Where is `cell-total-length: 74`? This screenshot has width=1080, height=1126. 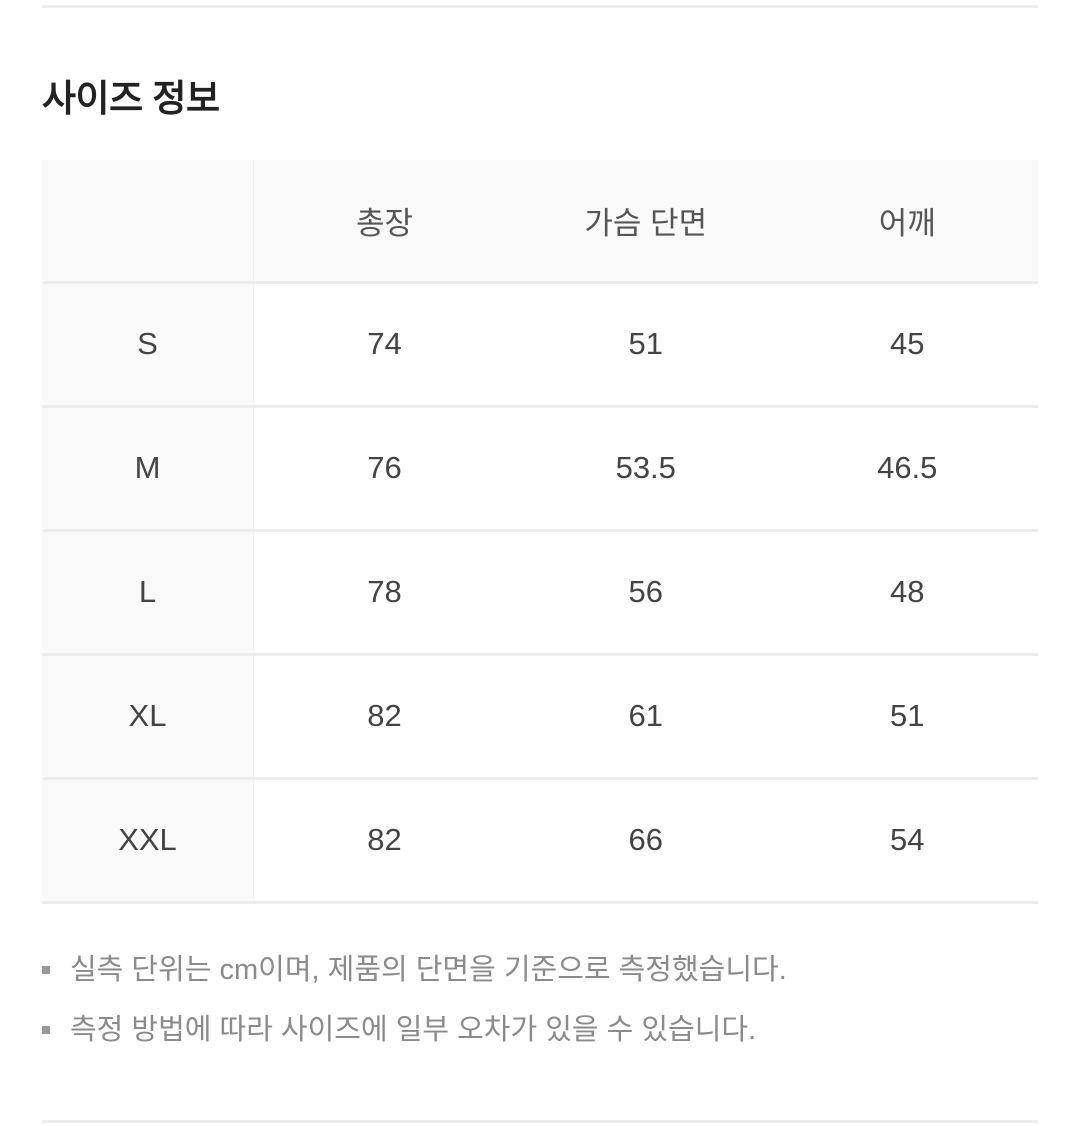 cell-total-length: 74 is located at coordinates (384, 343).